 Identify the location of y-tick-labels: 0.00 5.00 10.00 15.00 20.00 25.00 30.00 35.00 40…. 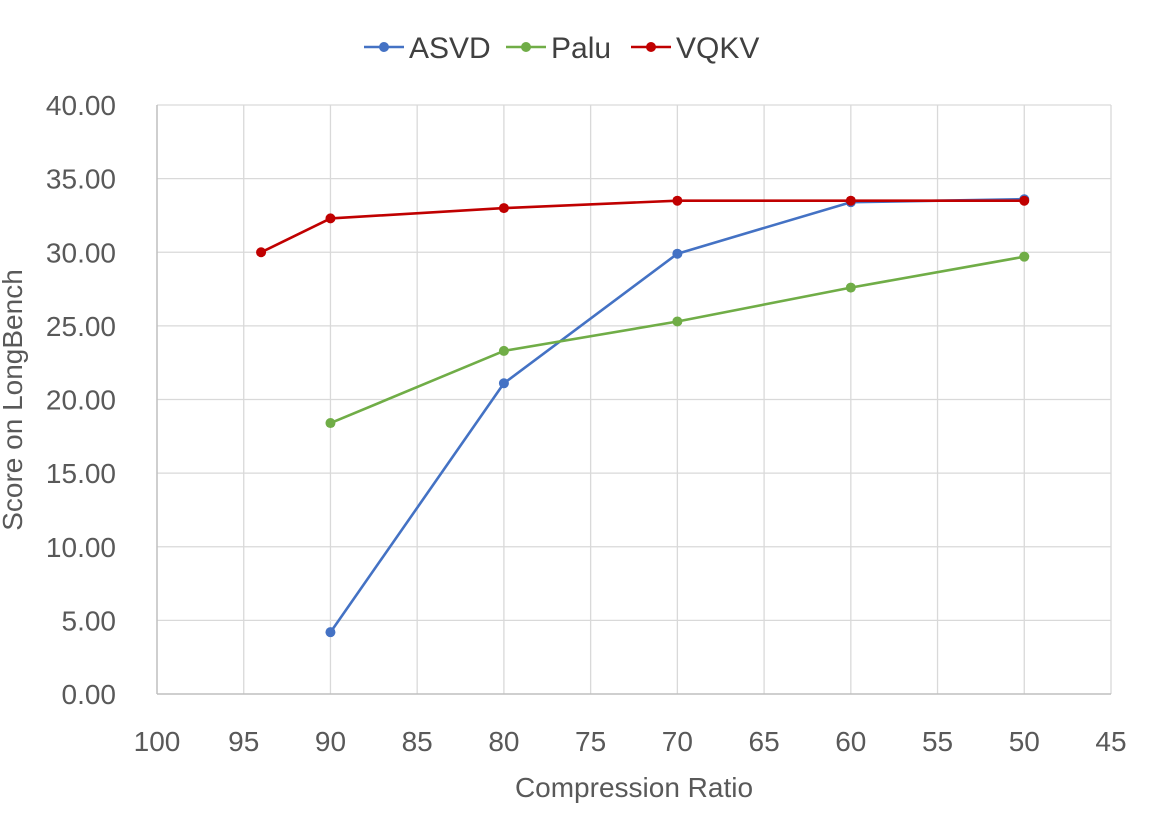
(81, 400).